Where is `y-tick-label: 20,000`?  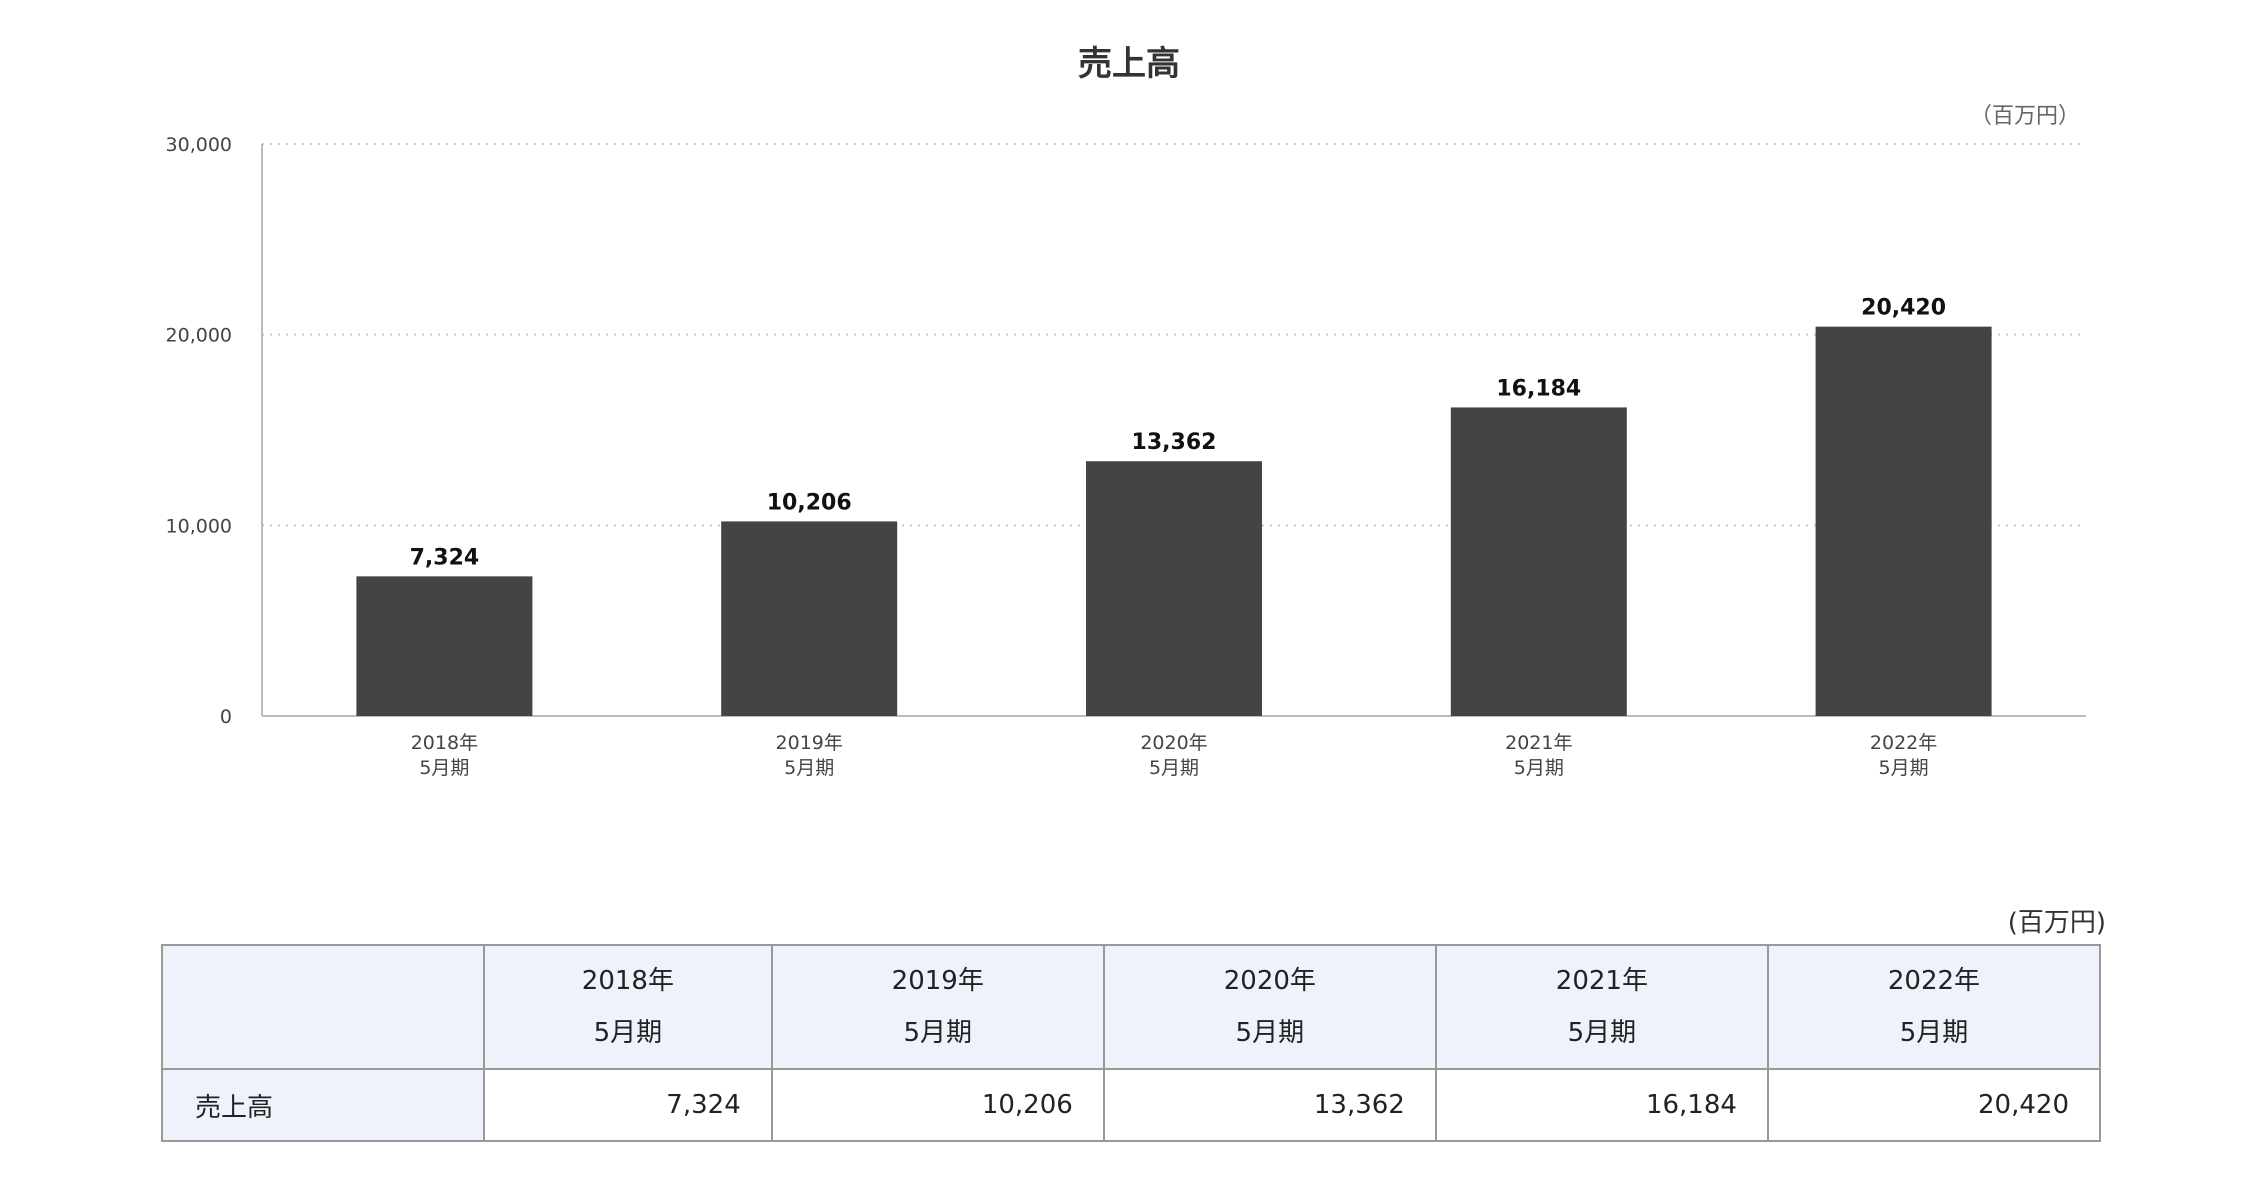 y-tick-label: 20,000 is located at coordinates (199, 336).